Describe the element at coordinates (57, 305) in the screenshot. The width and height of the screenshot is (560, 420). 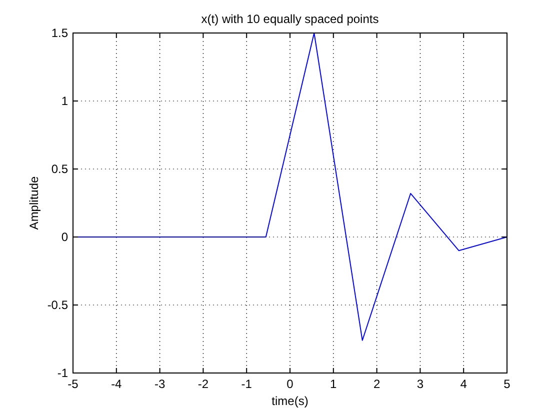
I see `y-tick-label: -0.5` at that location.